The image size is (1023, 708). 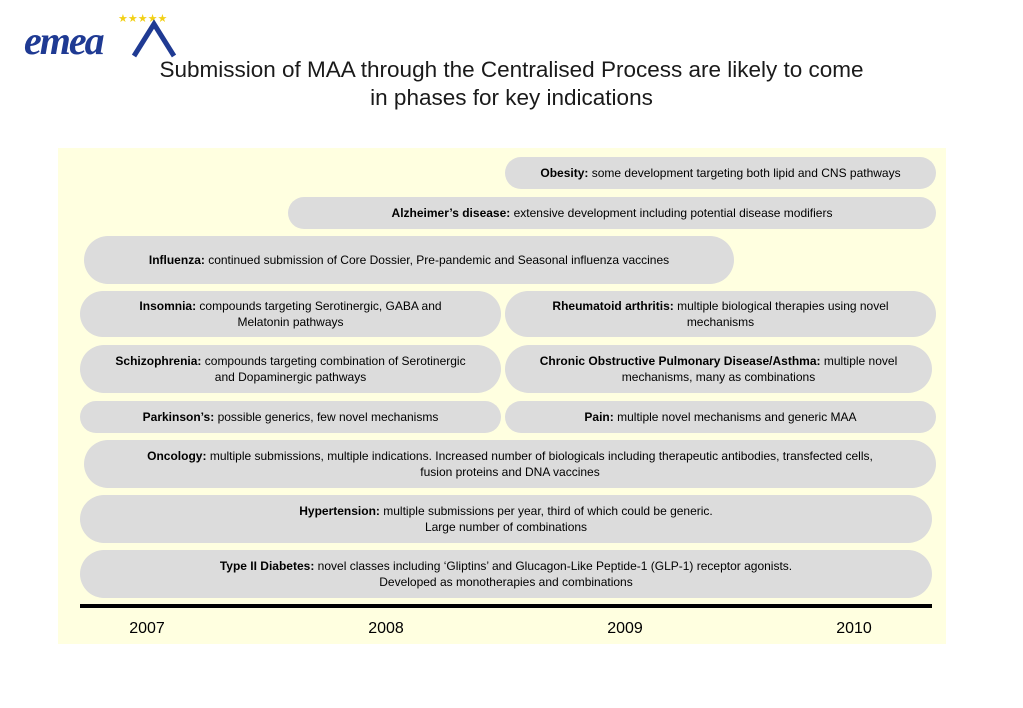 I want to click on logo-arc, so click(x=154, y=38).